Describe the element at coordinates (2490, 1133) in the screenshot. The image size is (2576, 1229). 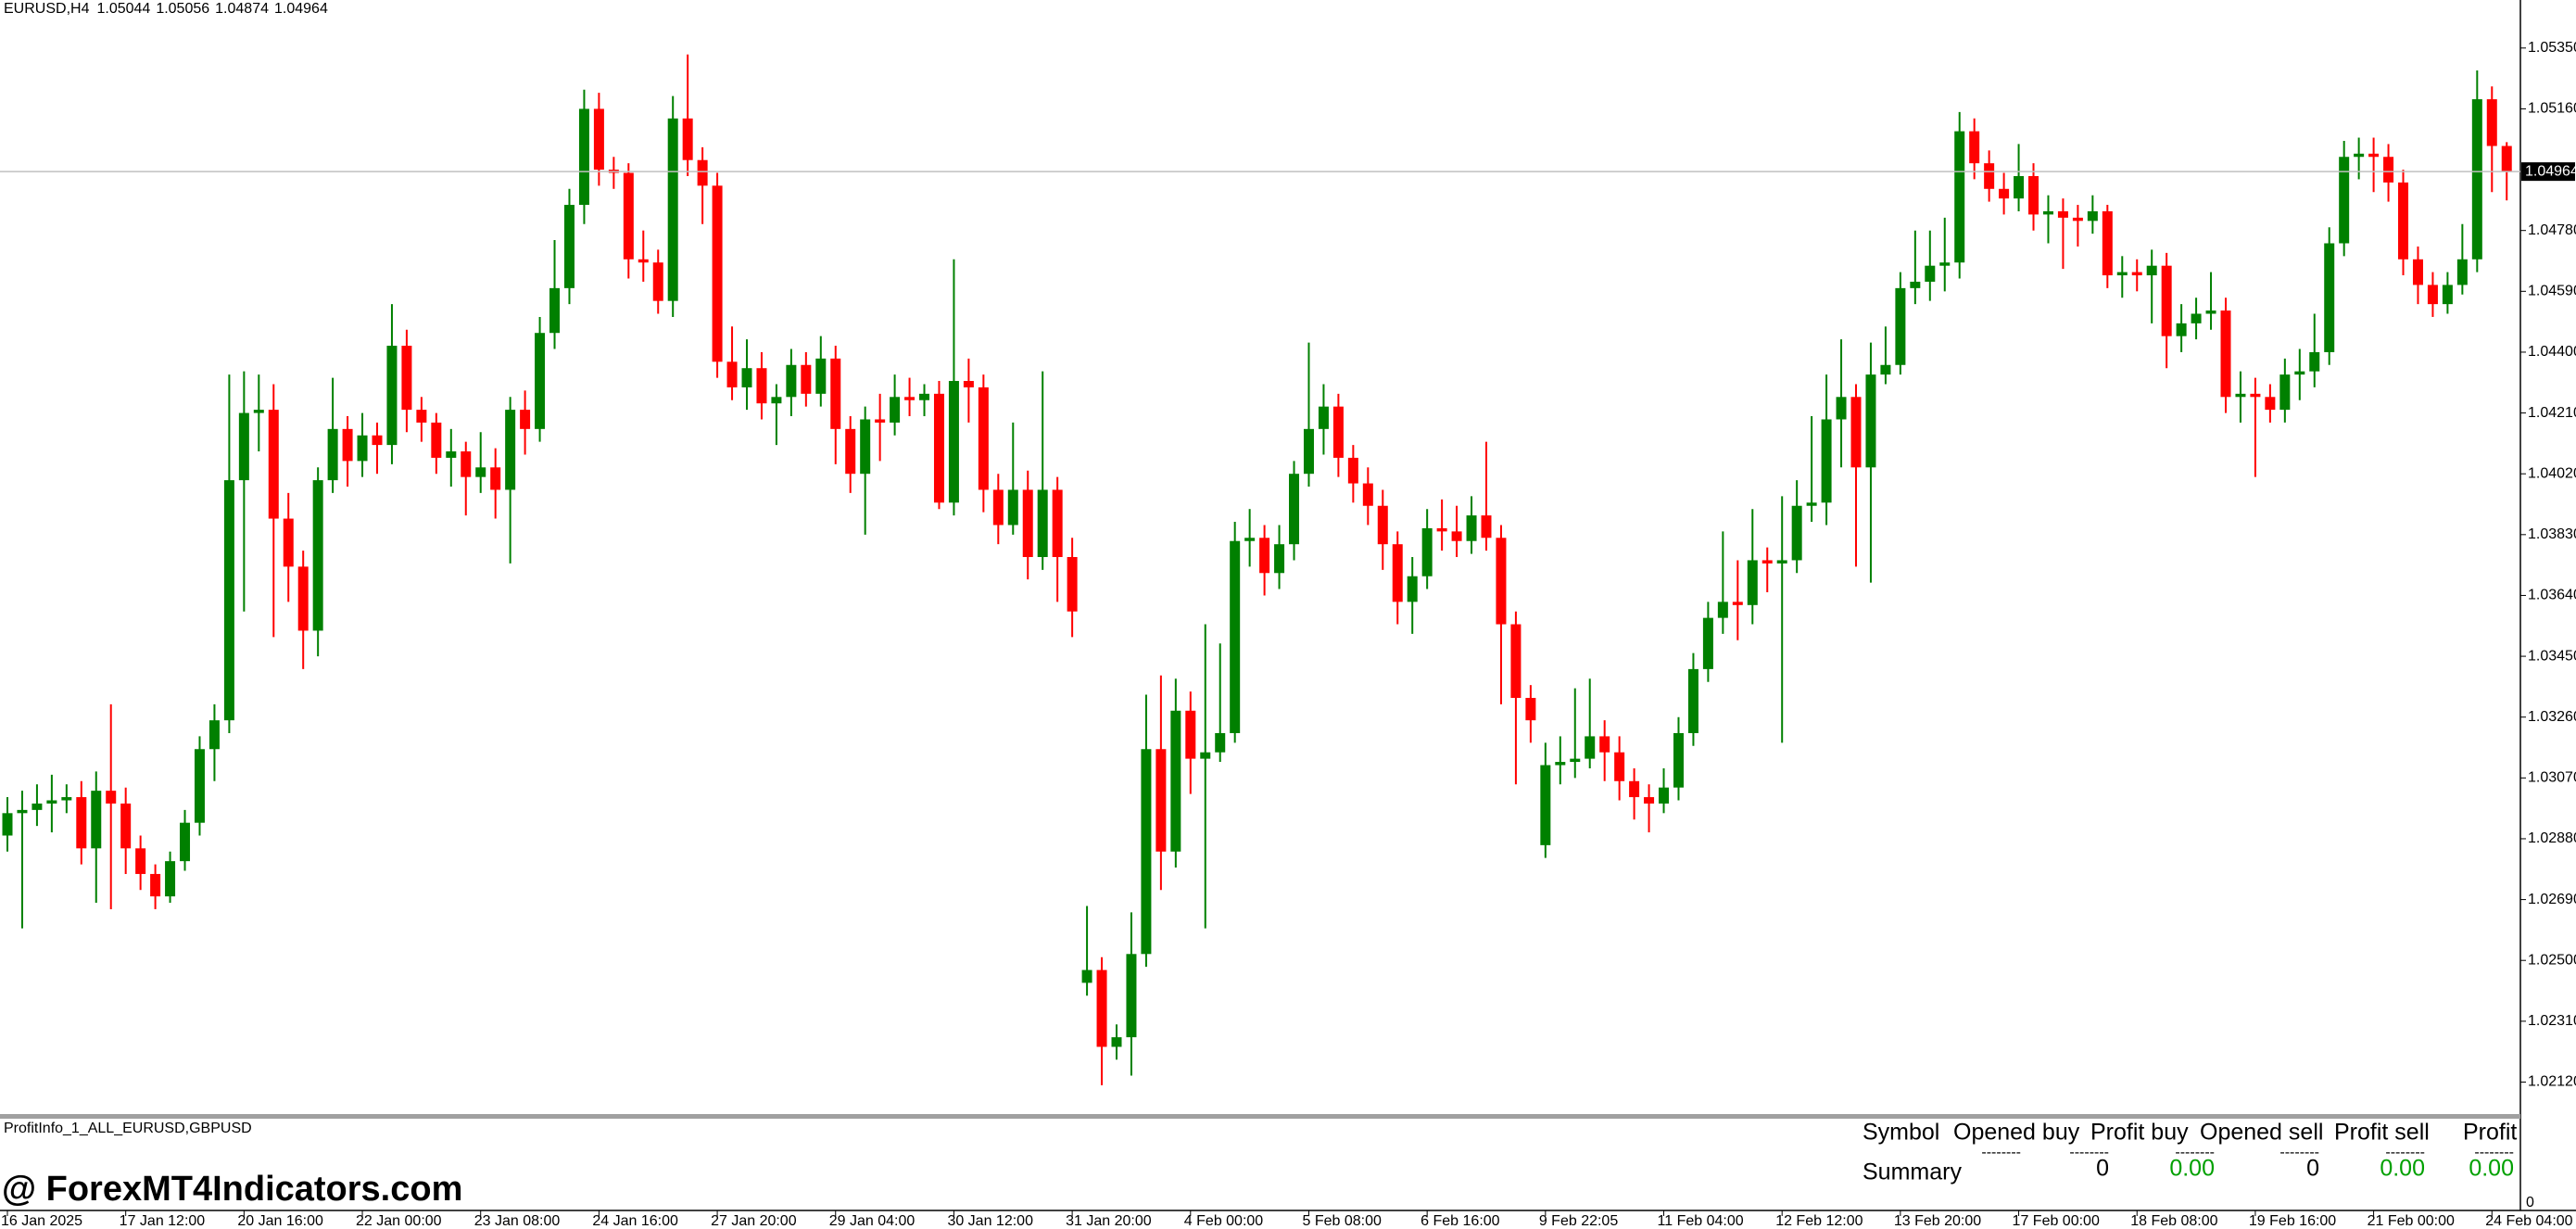
I see `table-header: Profit` at that location.